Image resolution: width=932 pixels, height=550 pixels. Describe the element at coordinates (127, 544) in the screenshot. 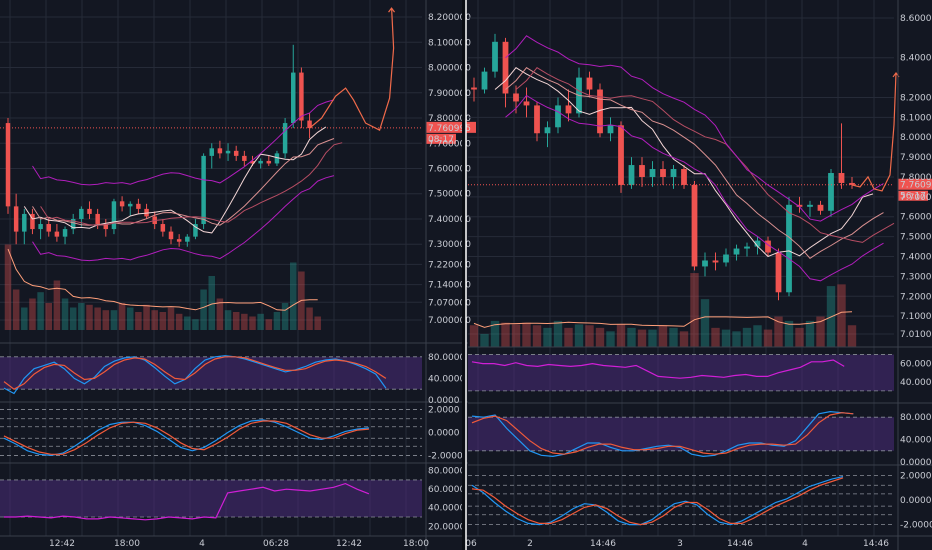

I see `left-time-tick-label: 18:00` at that location.